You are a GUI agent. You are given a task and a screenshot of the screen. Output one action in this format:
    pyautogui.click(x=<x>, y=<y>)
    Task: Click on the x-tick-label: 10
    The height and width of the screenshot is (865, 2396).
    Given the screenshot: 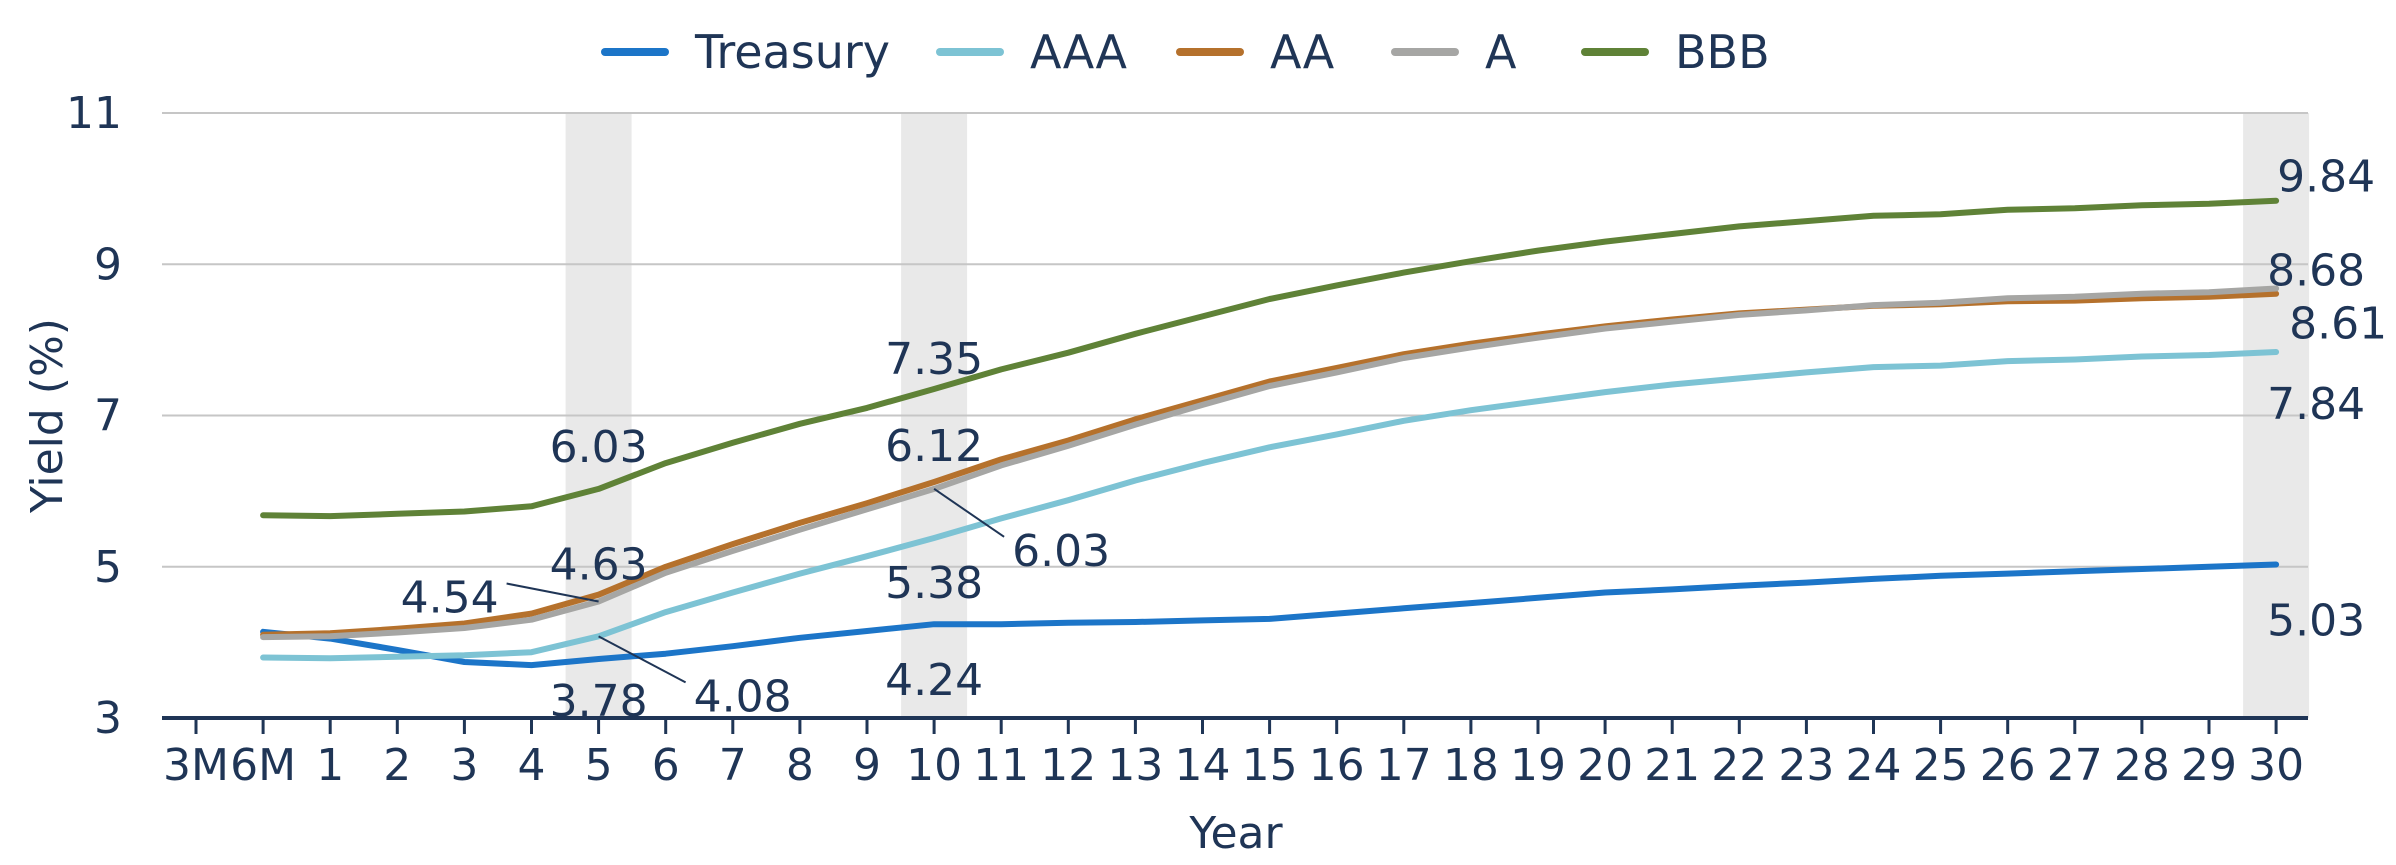 What is the action you would take?
    pyautogui.click(x=934, y=765)
    